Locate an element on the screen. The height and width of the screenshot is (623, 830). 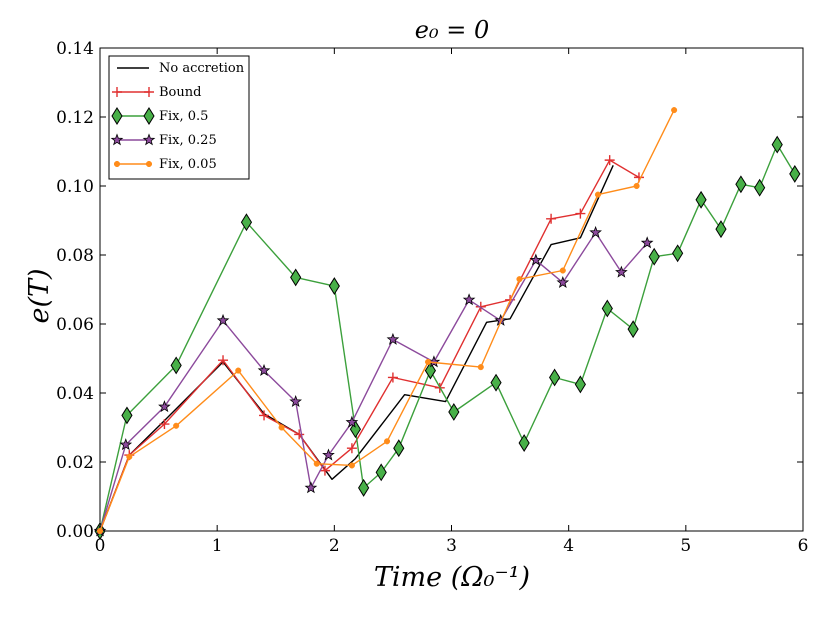
legend-entry-fix-0-5: Fix, 0.5 is located at coordinates (159, 116).